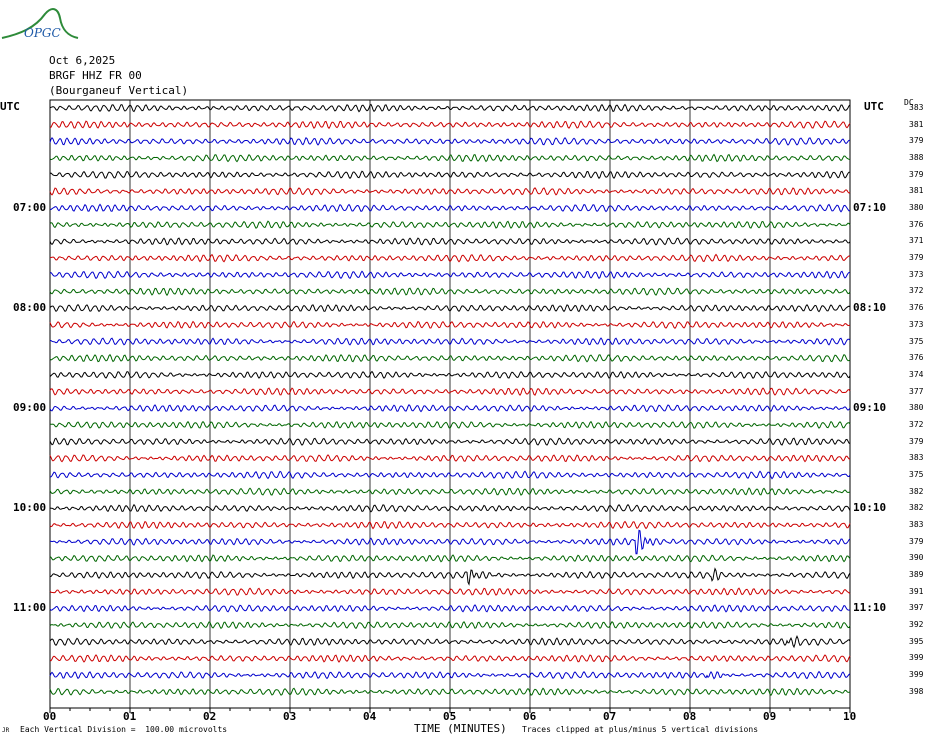  What do you see at coordinates (460, 728) in the screenshot?
I see `x-axis-title: TIME (MINUTES)` at bounding box center [460, 728].